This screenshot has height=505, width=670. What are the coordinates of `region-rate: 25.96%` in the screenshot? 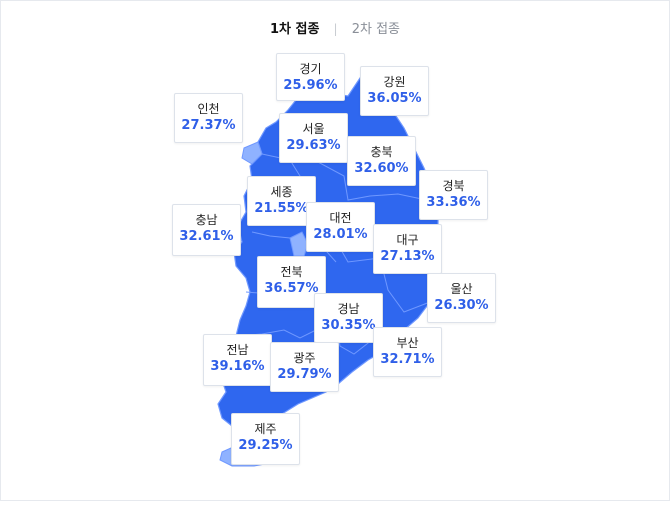 It's located at (310, 85).